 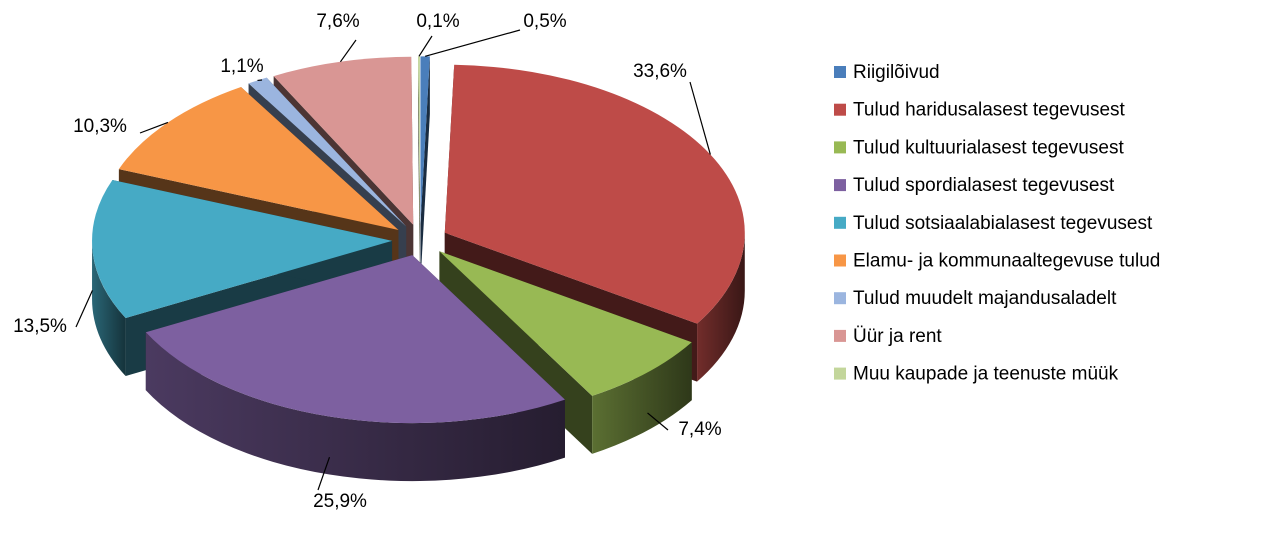 I want to click on legend-label: Tulud kultuurialasest tegevusest, so click(x=988, y=147).